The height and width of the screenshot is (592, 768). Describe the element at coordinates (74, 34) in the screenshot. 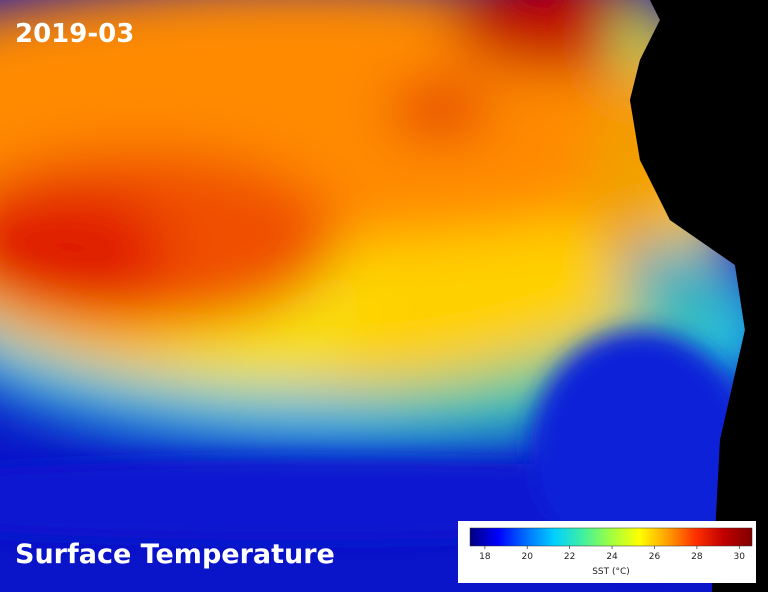

I see `date-label: 2019-03` at that location.